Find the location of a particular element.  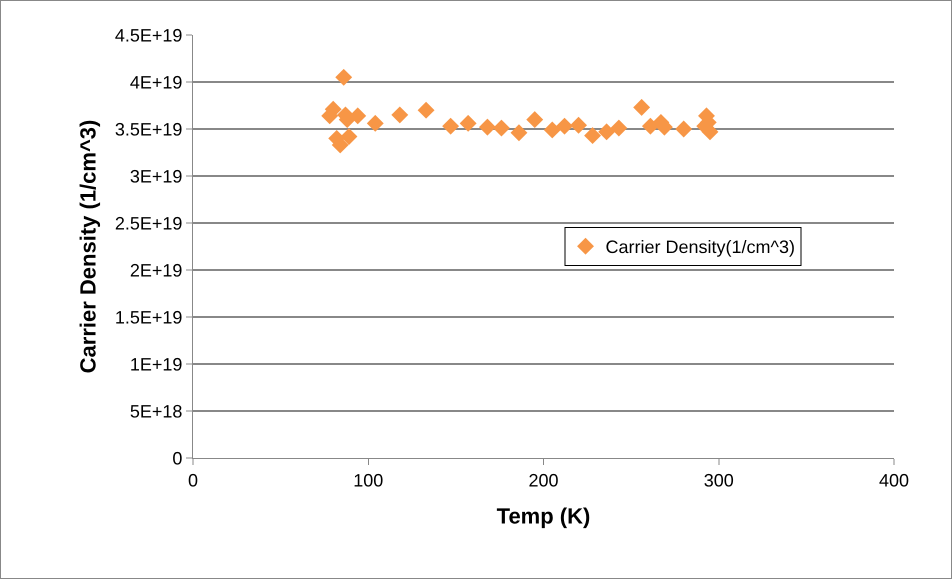

y-tick-label: 5E+18 is located at coordinates (156, 411).